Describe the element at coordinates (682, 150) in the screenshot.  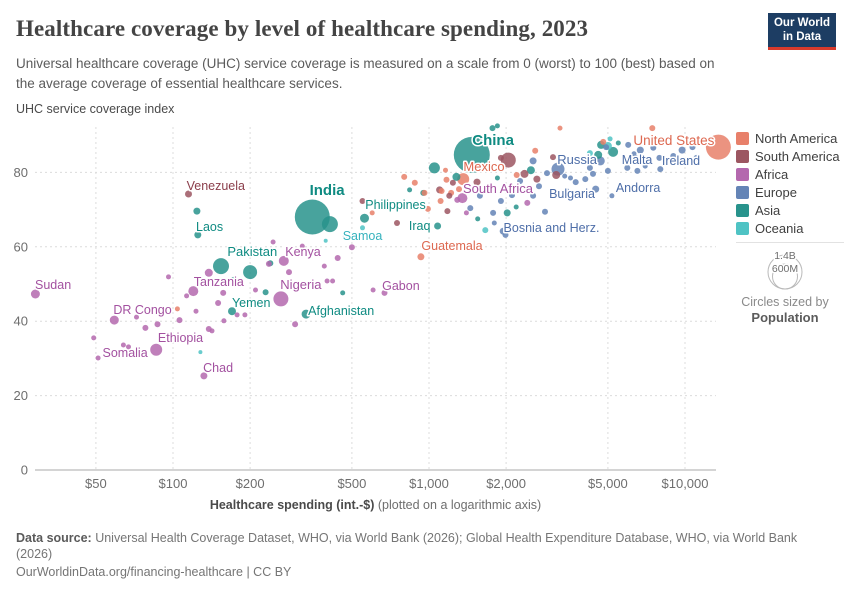
I see `data-point-ireland` at that location.